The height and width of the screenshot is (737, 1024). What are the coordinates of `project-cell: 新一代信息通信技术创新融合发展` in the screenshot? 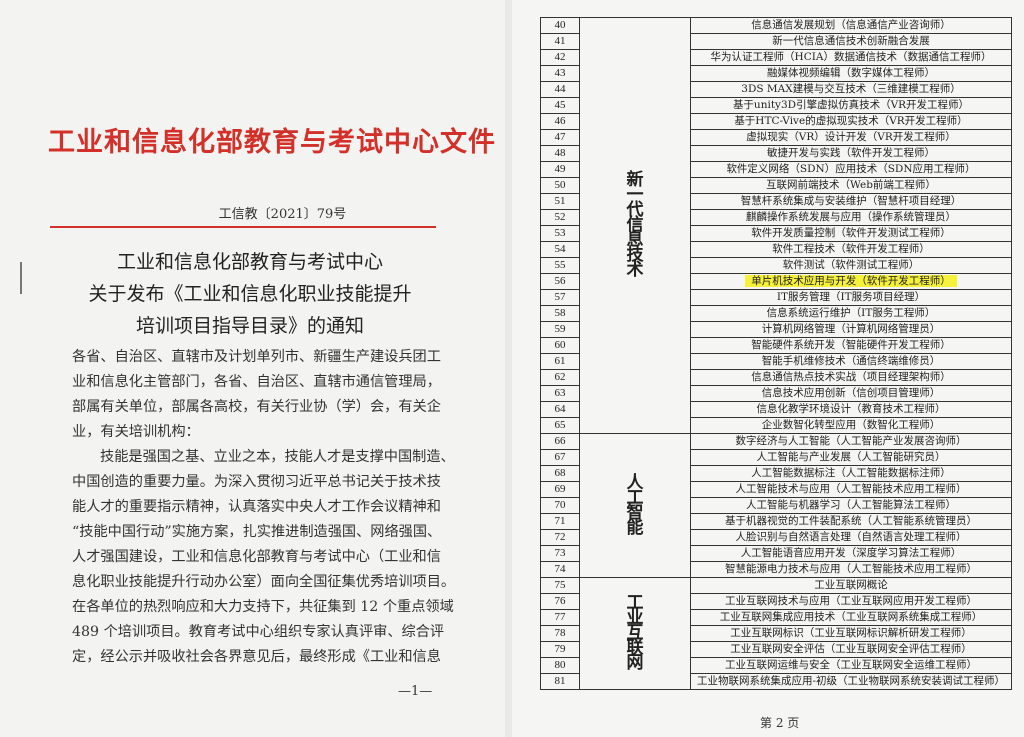 It's located at (851, 41).